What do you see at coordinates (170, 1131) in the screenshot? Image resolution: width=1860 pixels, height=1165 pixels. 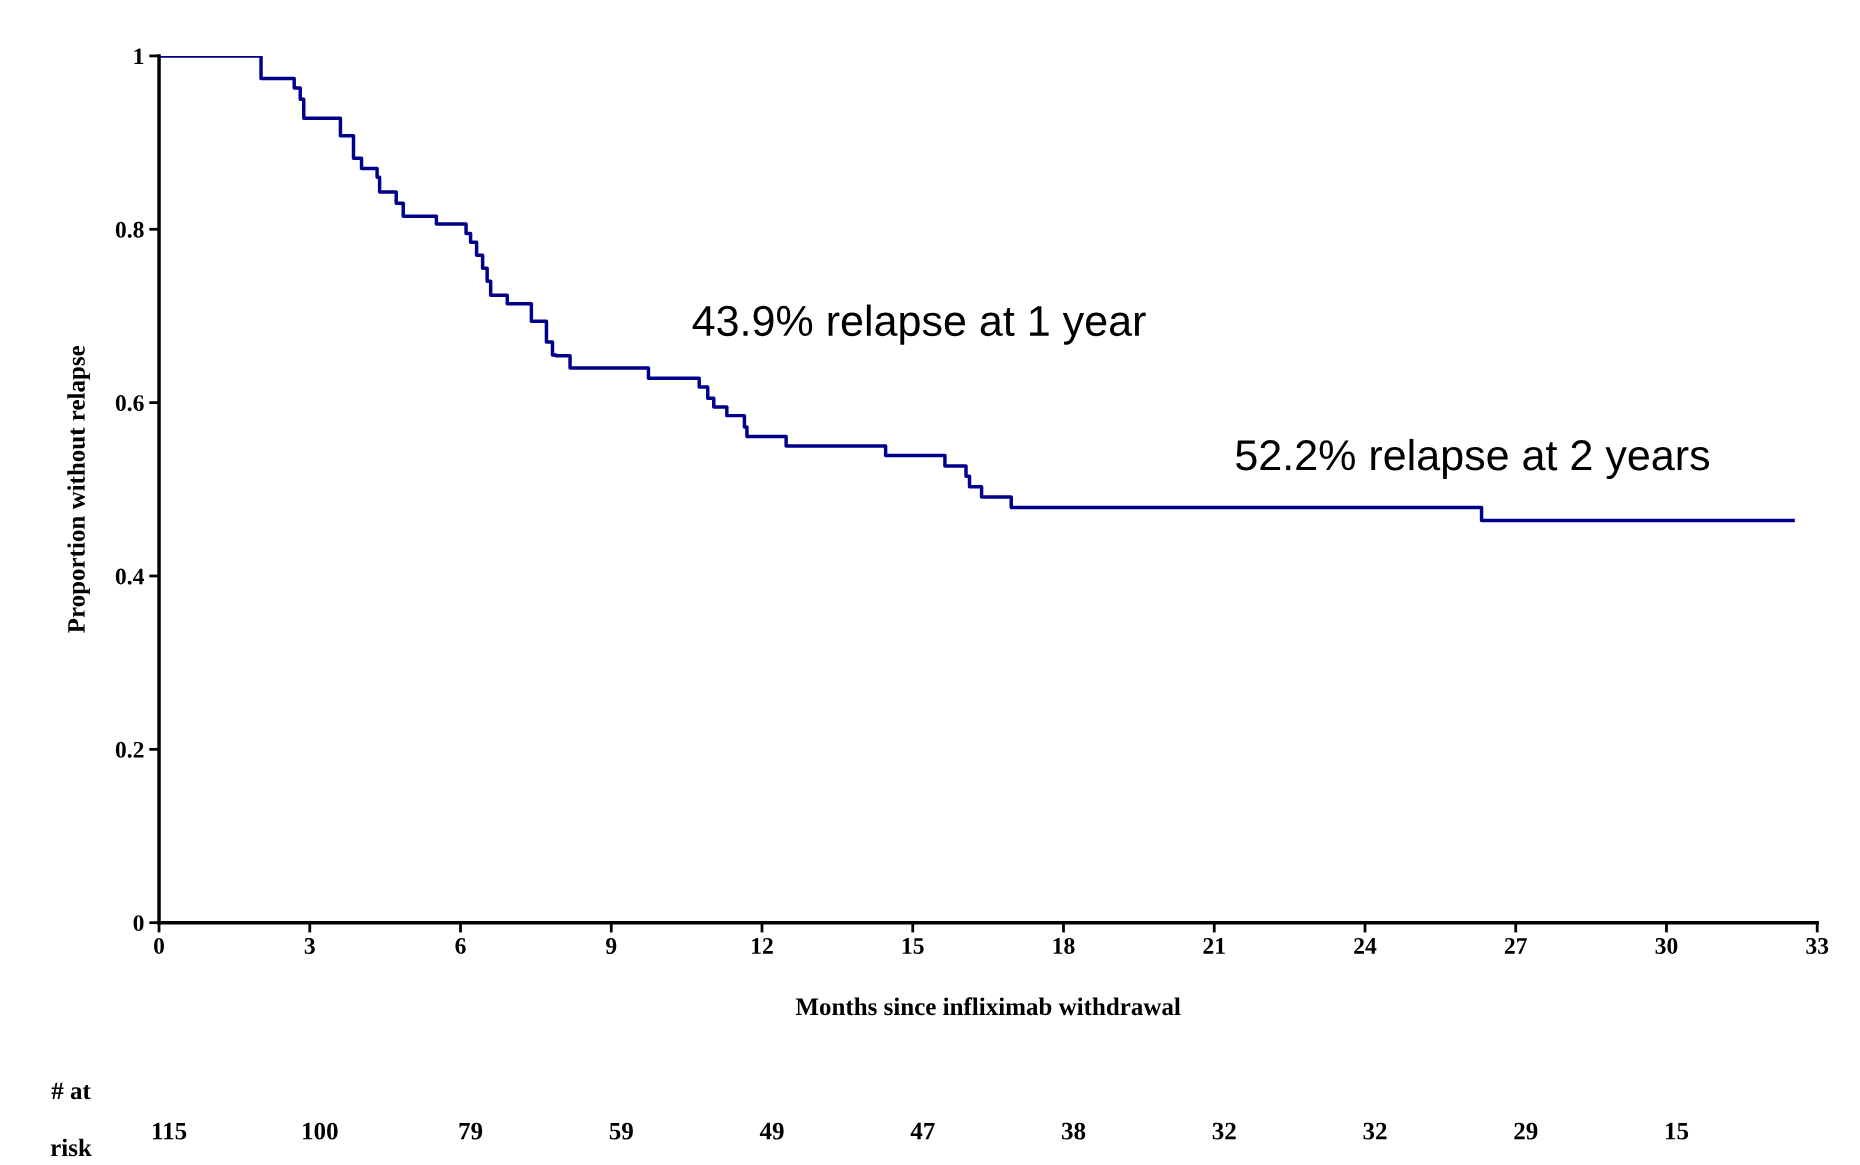 I see `text: 115` at bounding box center [170, 1131].